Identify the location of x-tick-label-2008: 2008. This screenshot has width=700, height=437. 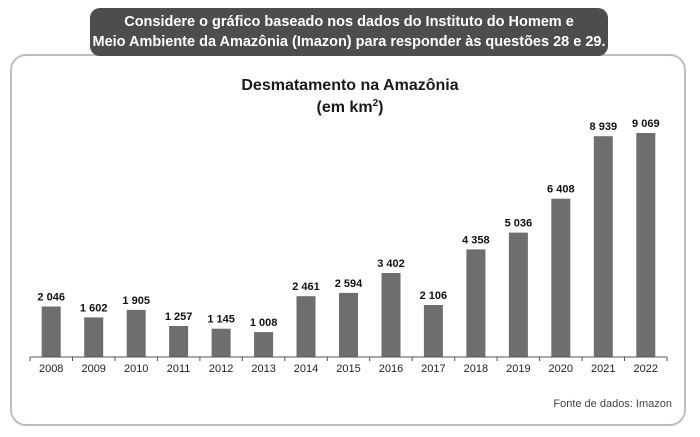
(51, 369).